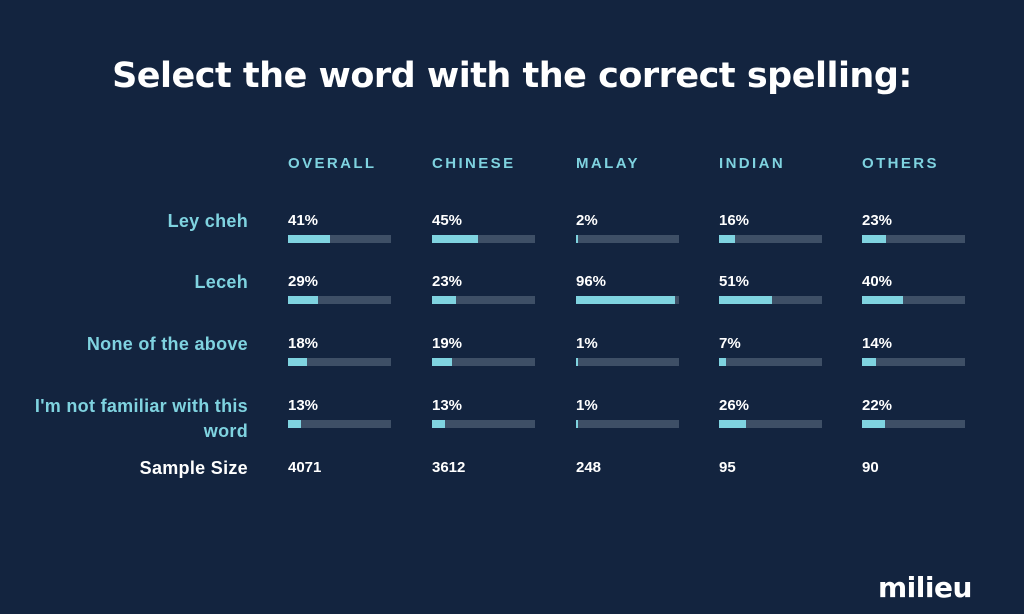 The height and width of the screenshot is (614, 1024). I want to click on data-label: 45%, so click(447, 220).